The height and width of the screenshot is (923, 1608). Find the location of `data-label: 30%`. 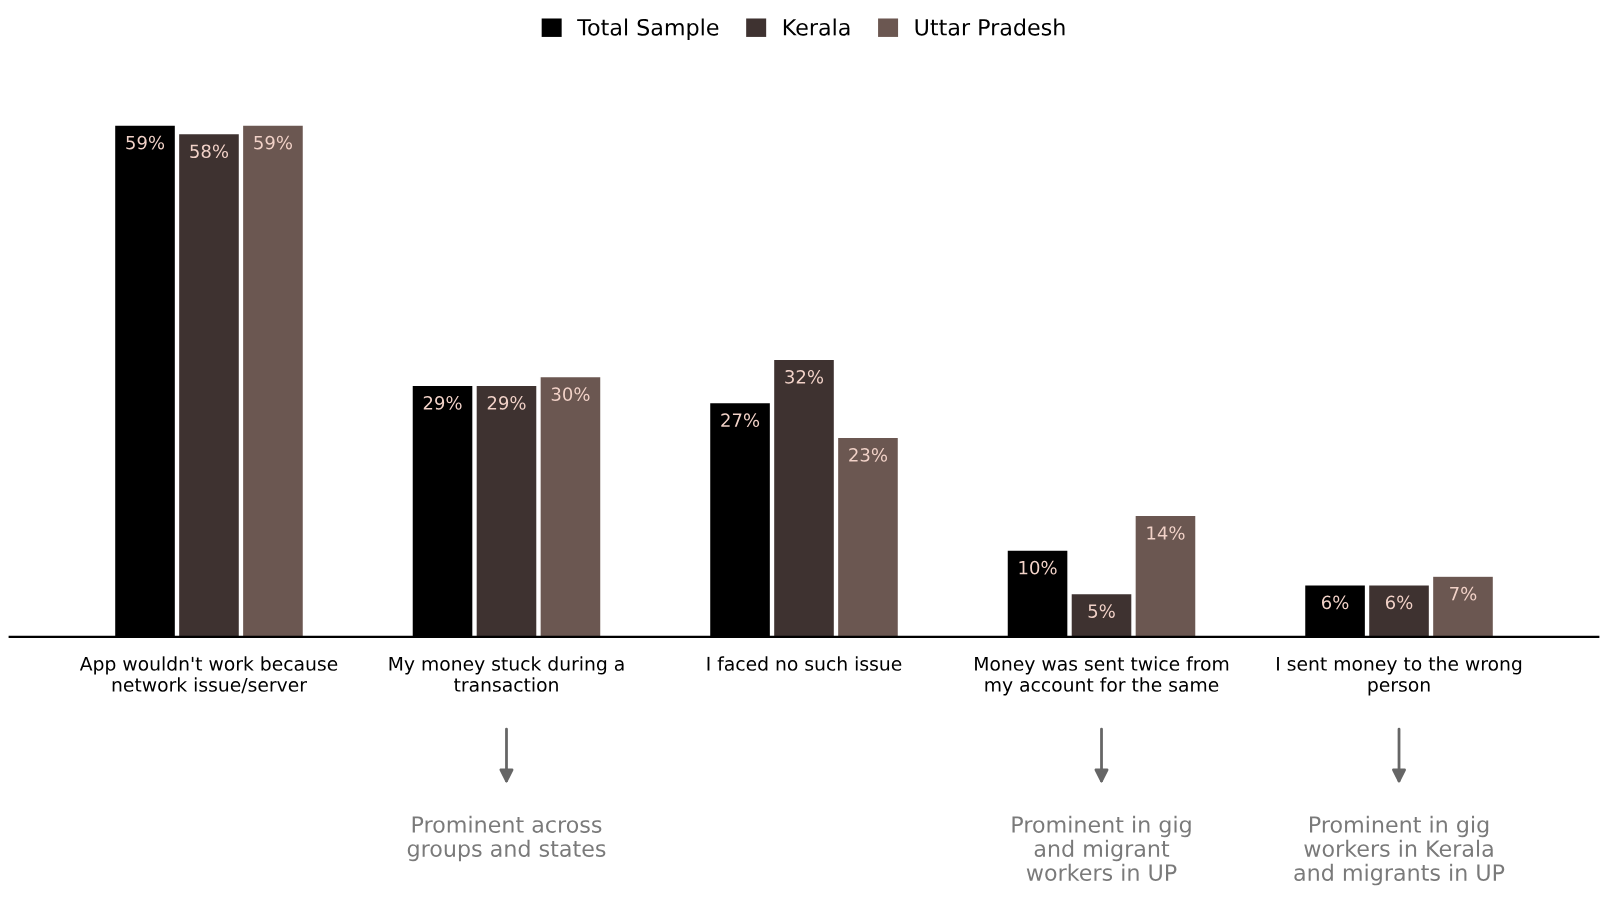

data-label: 30% is located at coordinates (570, 394).